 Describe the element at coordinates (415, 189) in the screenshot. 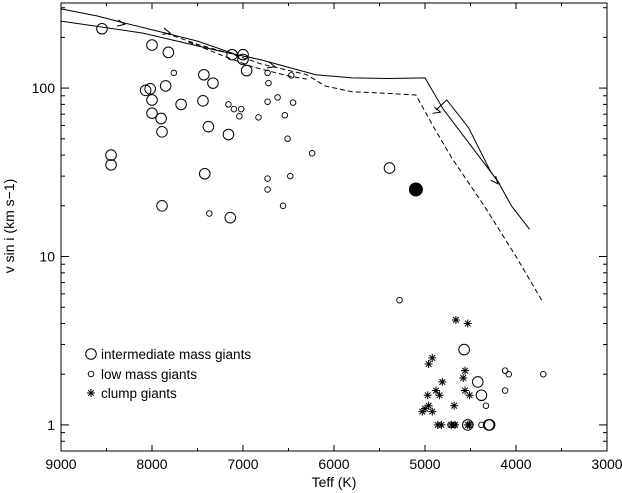

I see `filled-circle-point` at that location.